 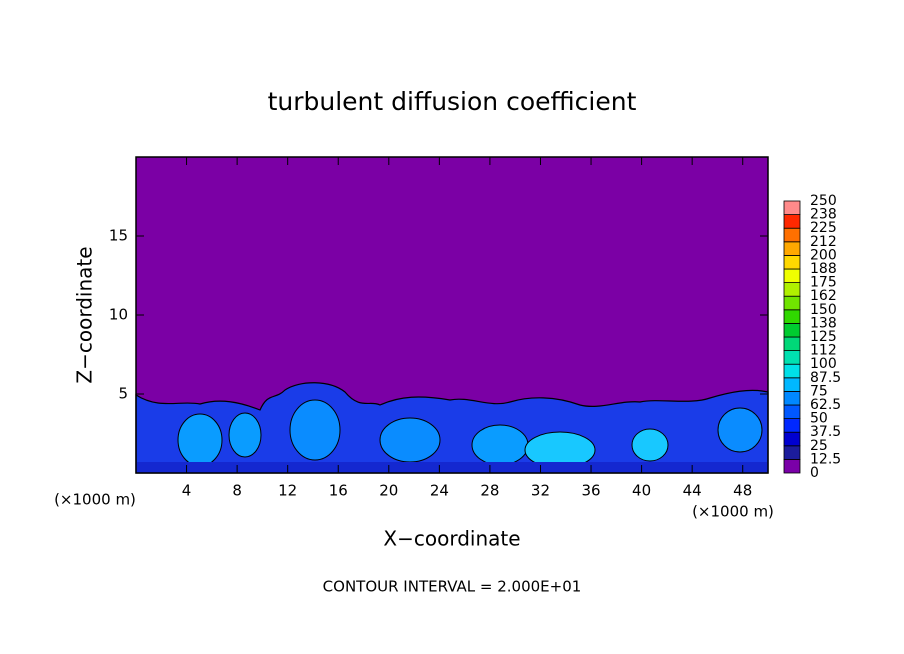 What do you see at coordinates (489, 491) in the screenshot?
I see `x-tick-label: 28` at bounding box center [489, 491].